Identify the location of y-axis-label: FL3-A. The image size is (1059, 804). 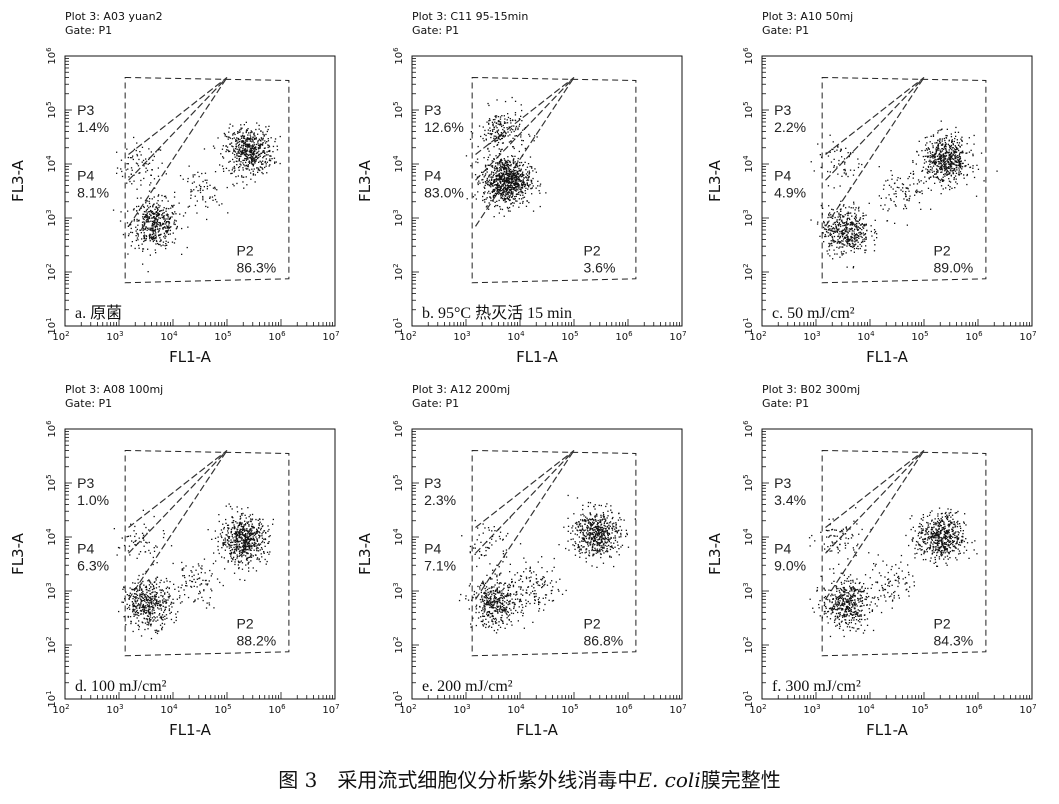
(18, 180).